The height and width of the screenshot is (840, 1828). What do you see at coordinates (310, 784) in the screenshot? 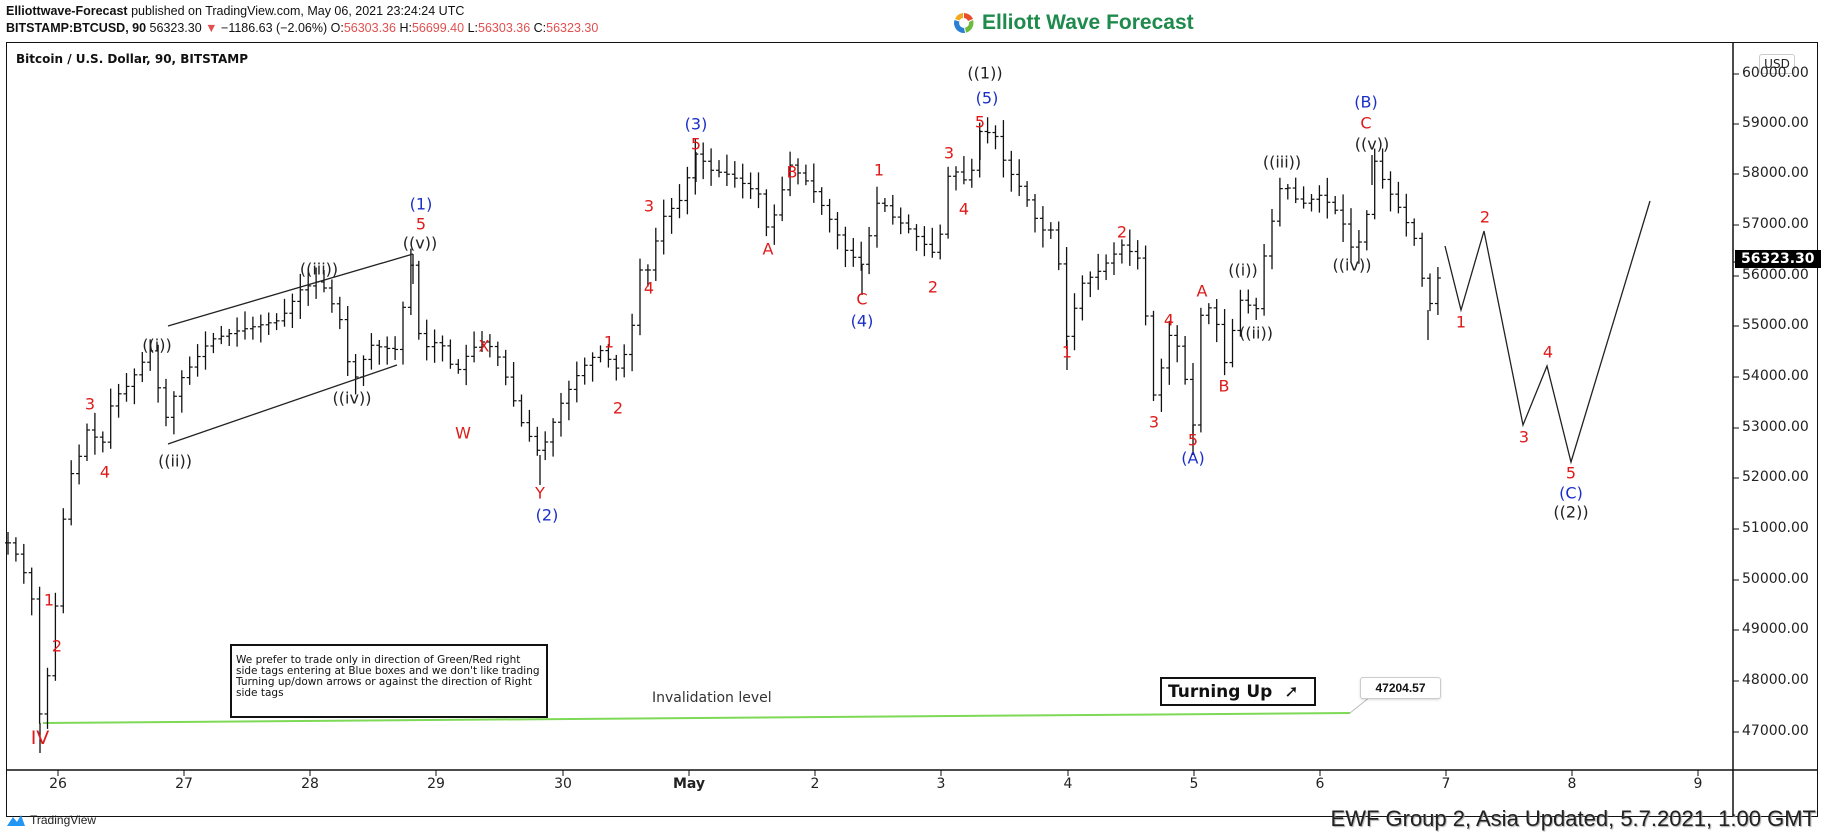
I see `x-tick-label: 28` at bounding box center [310, 784].